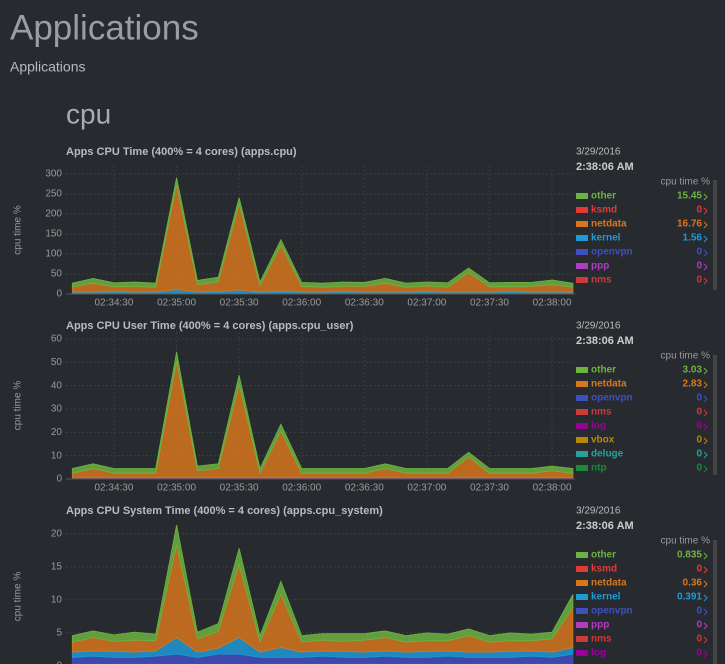  I want to click on legend-name: ppp, so click(600, 625).